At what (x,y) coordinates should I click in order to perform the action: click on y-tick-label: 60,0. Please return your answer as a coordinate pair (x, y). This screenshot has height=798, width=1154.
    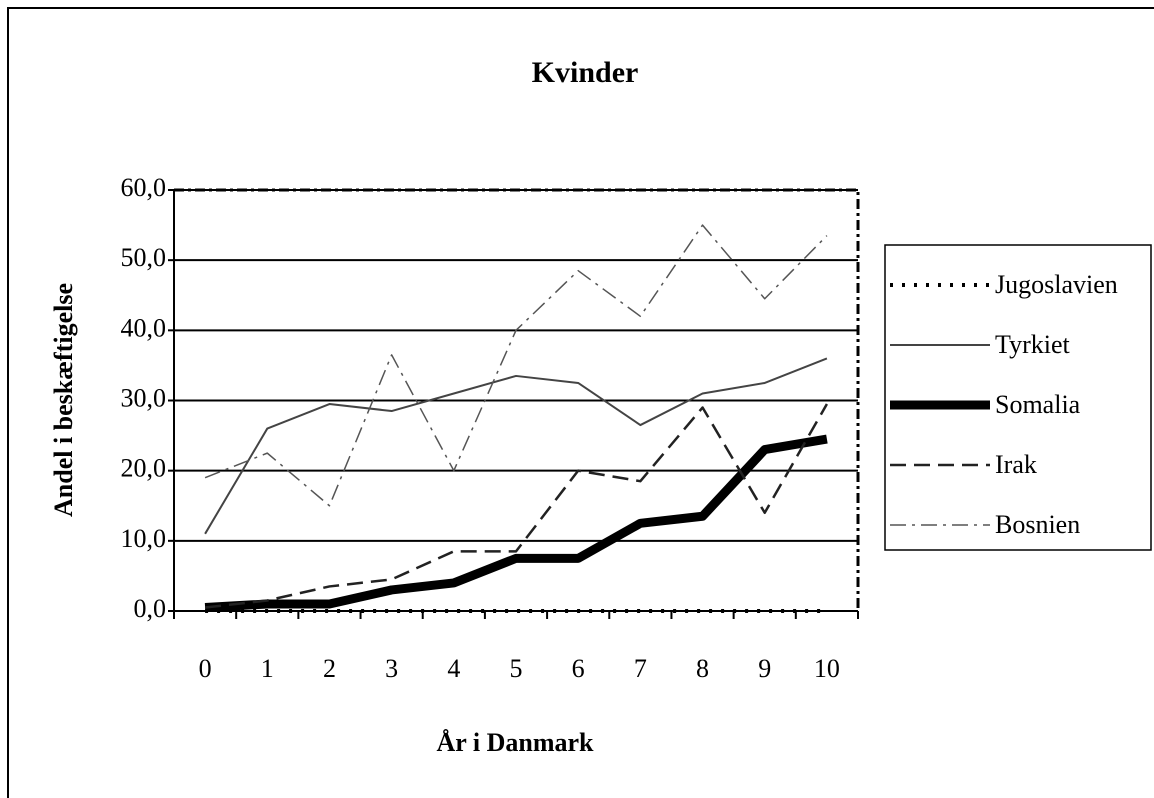
    Looking at the image, I should click on (144, 187).